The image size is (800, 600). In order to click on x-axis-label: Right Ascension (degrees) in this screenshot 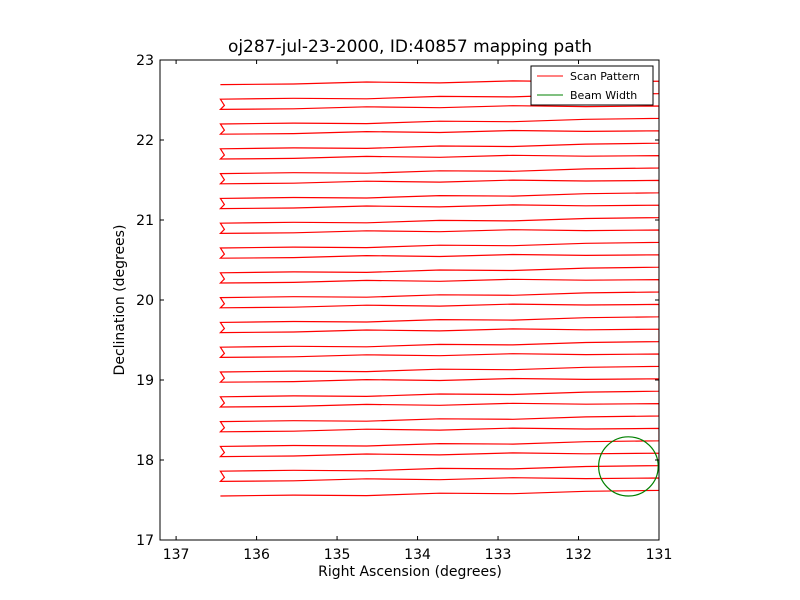, I will do `click(410, 572)`.